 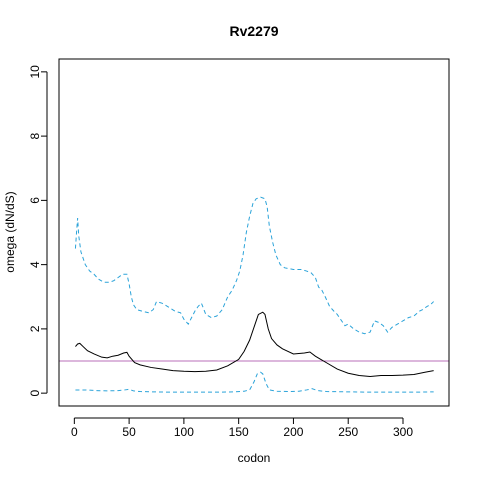 What do you see at coordinates (35, 135) in the screenshot?
I see `y-tick-label: 8` at bounding box center [35, 135].